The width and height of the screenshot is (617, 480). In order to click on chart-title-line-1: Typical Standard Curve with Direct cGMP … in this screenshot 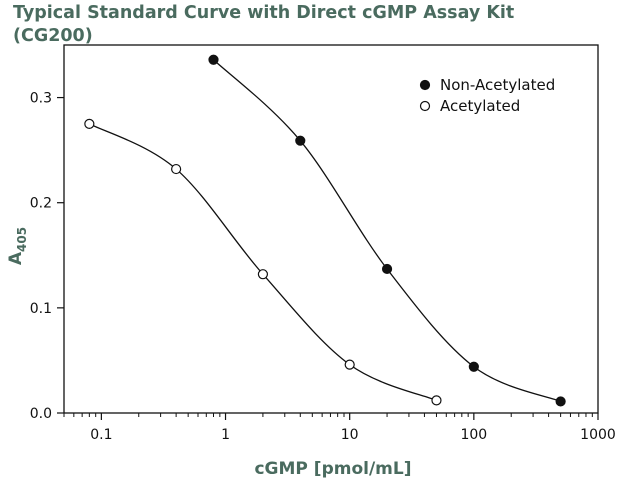, I will do `click(264, 13)`.